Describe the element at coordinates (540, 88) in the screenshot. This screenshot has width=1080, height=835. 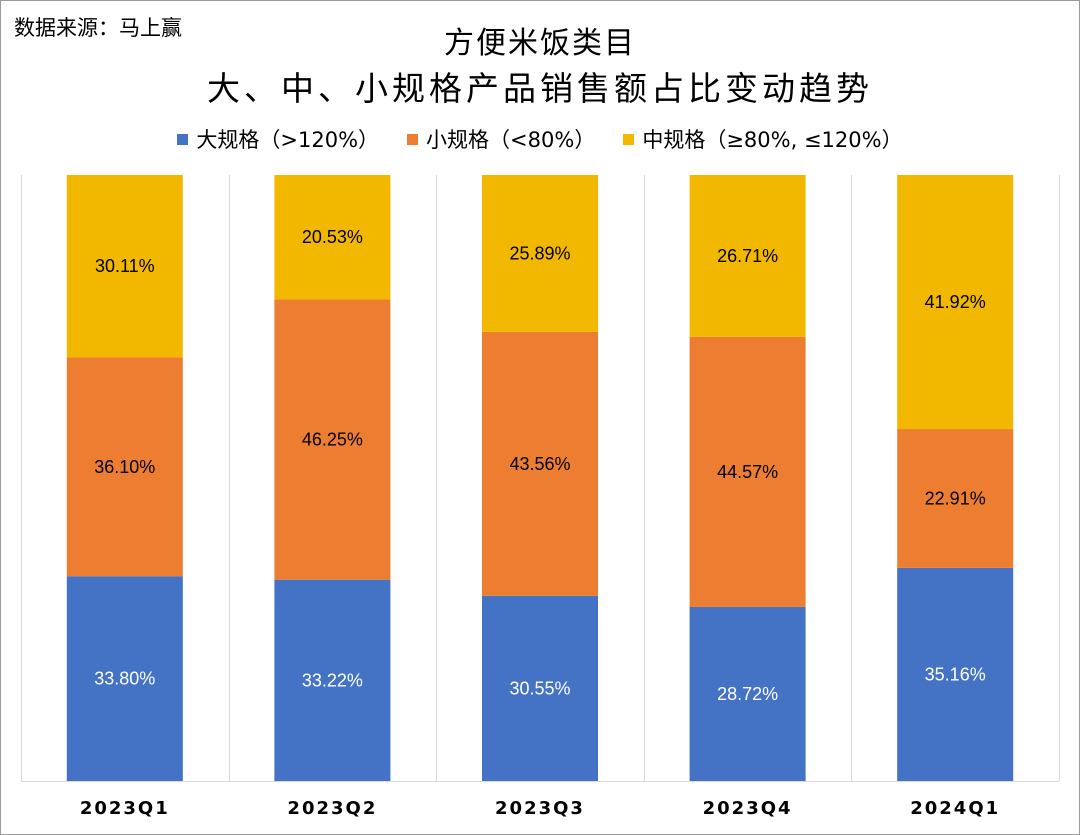
I see `chart-title-line2: 大、中、小规格产品销售额占比变动趋势` at that location.